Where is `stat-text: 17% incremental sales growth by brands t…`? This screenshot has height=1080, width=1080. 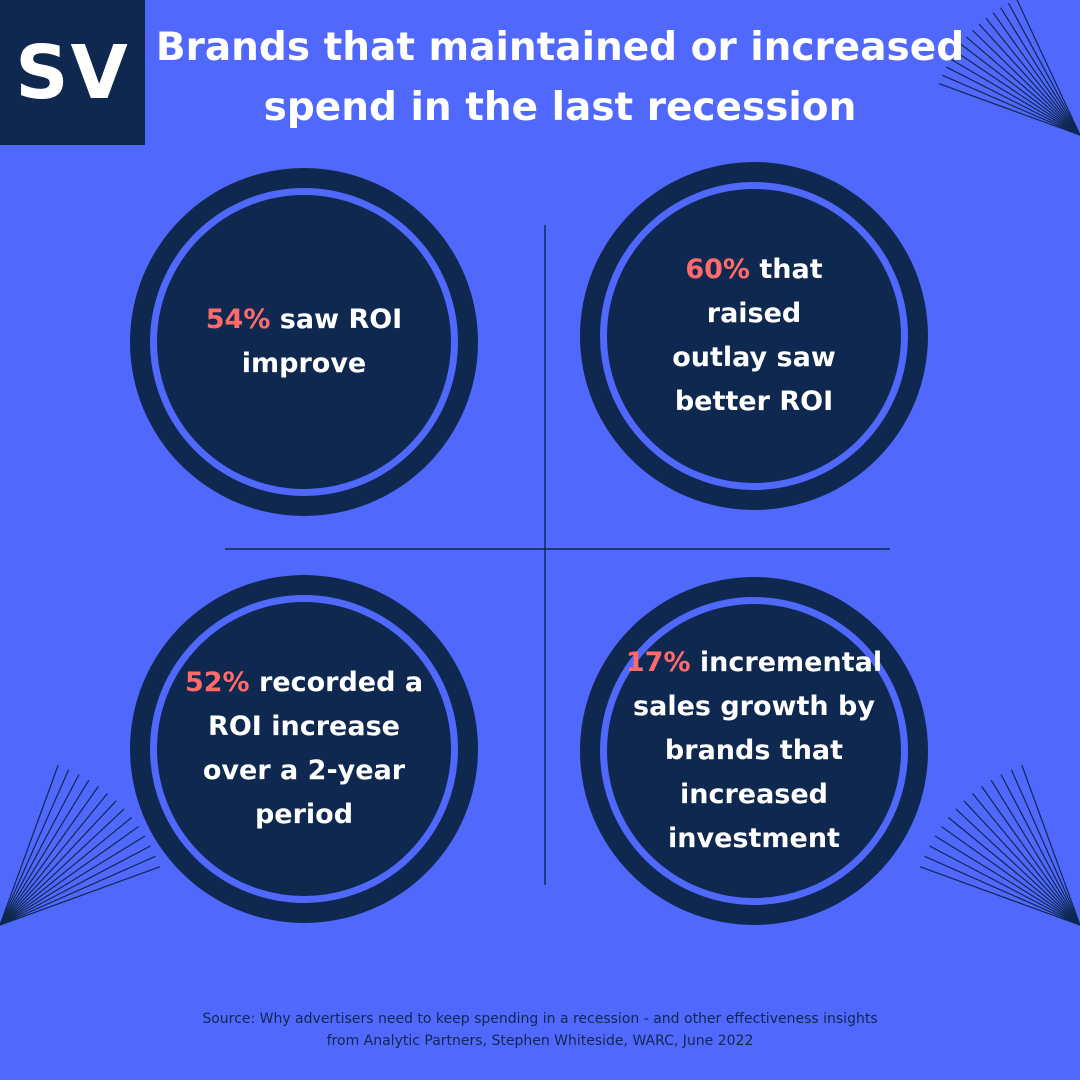 stat-text: 17% incremental sales growth by brands t… is located at coordinates (754, 751).